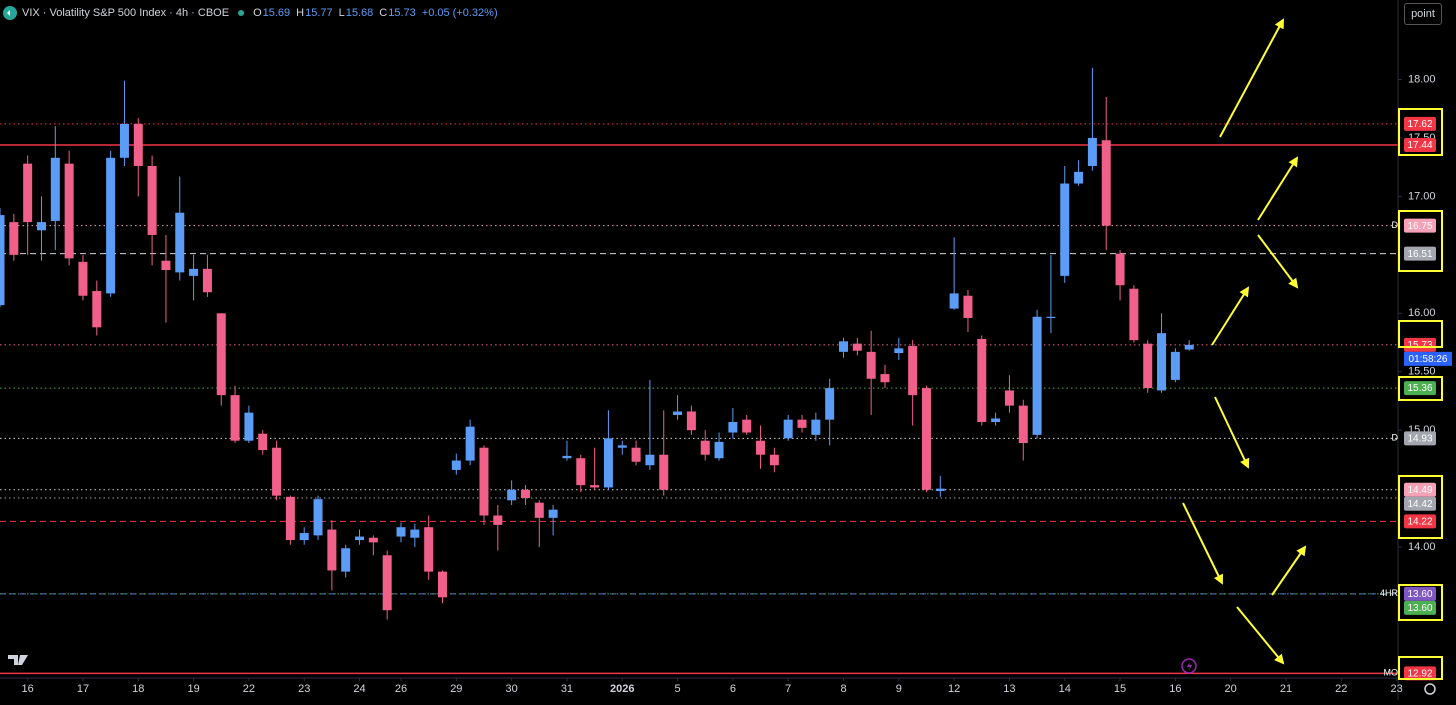 The width and height of the screenshot is (1456, 705). Describe the element at coordinates (1422, 547) in the screenshot. I see `y-tick-label: 14.00` at that location.